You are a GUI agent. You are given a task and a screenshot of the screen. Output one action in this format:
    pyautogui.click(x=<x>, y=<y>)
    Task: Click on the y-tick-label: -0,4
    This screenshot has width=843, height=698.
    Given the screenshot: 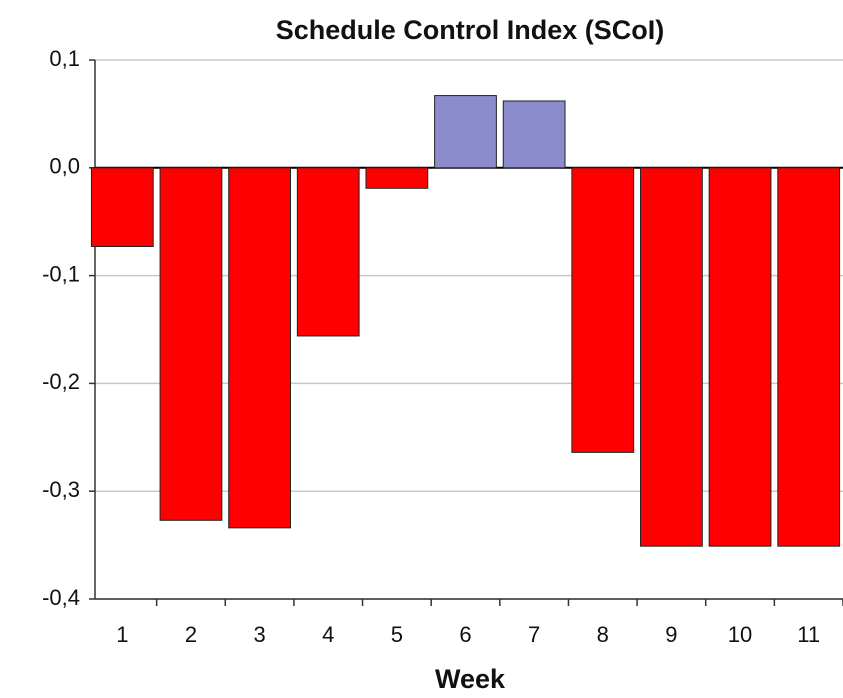 What is the action you would take?
    pyautogui.click(x=61, y=597)
    